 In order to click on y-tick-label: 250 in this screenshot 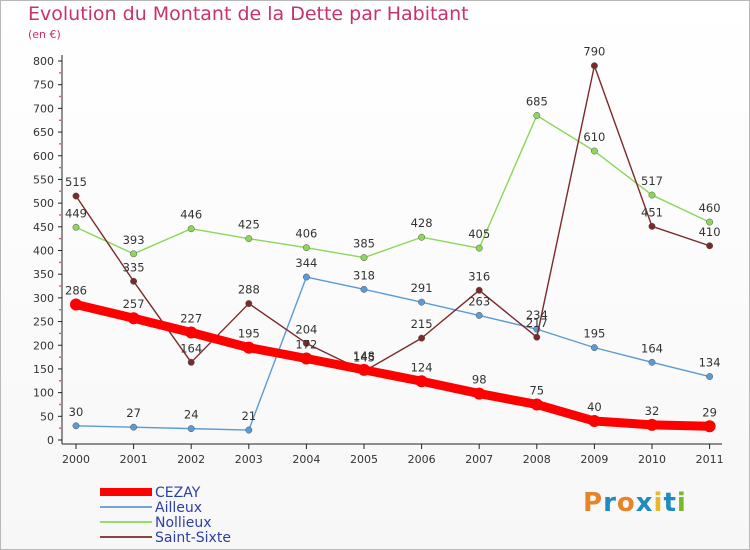, I will do `click(43, 322)`.